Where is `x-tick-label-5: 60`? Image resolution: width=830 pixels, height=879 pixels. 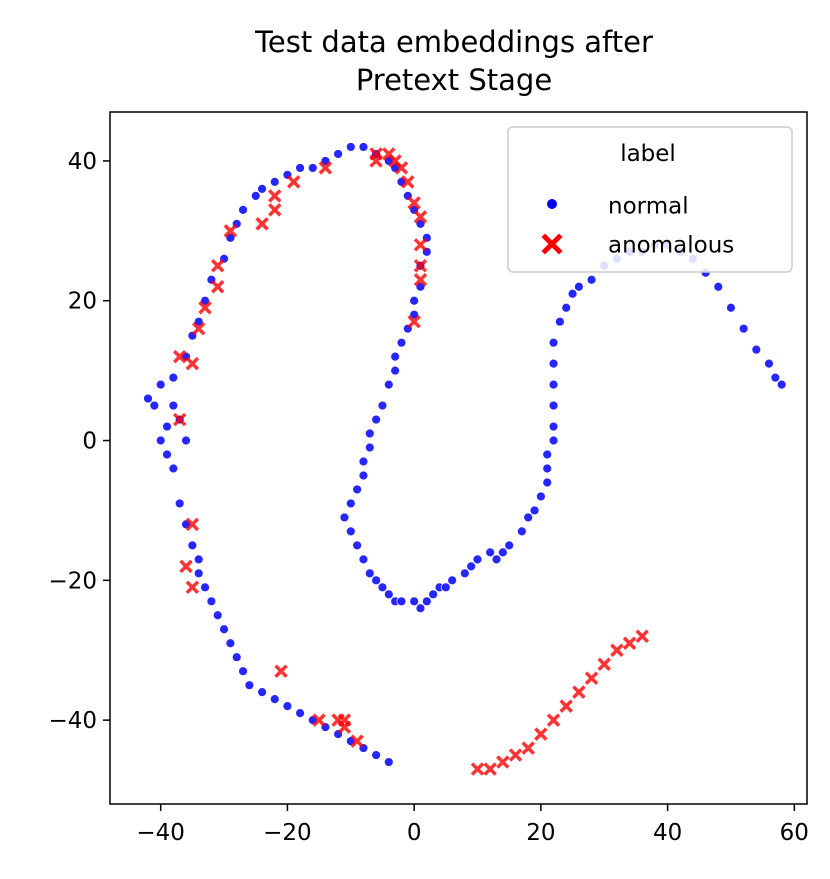
x-tick-label-5: 60 is located at coordinates (794, 833).